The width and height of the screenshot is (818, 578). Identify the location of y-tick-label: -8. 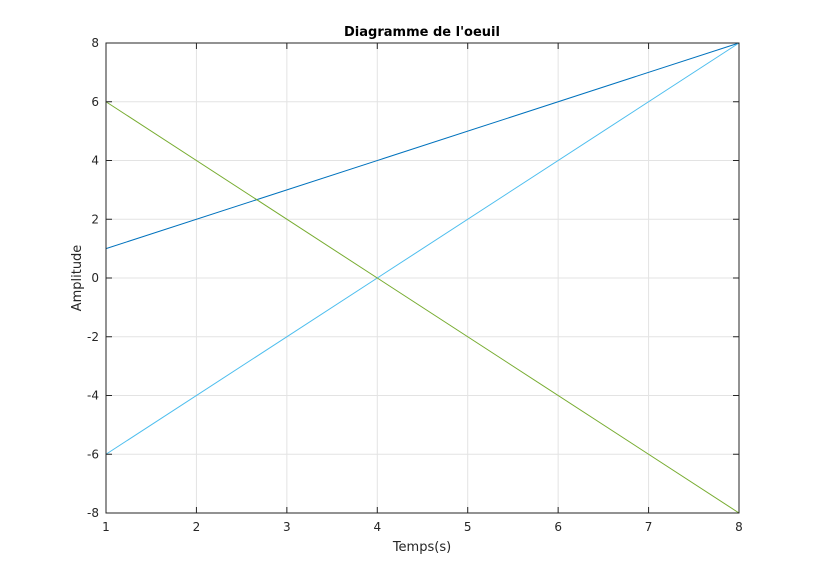
(93, 513).